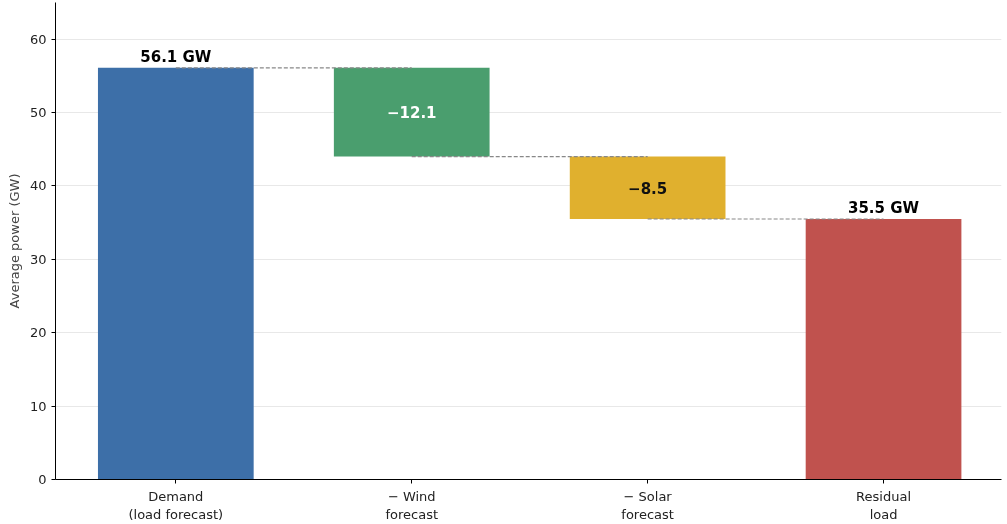 The height and width of the screenshot is (524, 1007). I want to click on x-tick-label: − Wind forecast, so click(412, 505).